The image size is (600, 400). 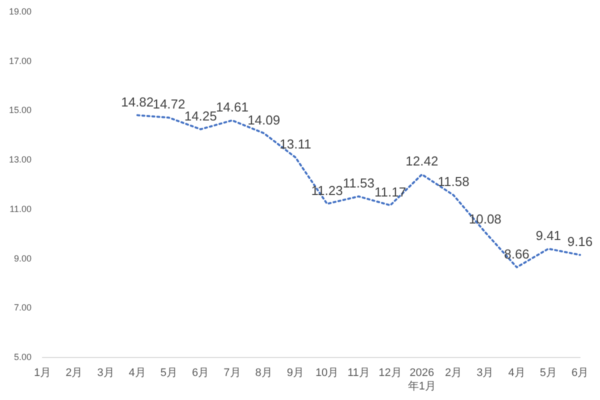 What do you see at coordinates (358, 182) in the screenshot?
I see `data-label: 11.53` at bounding box center [358, 182].